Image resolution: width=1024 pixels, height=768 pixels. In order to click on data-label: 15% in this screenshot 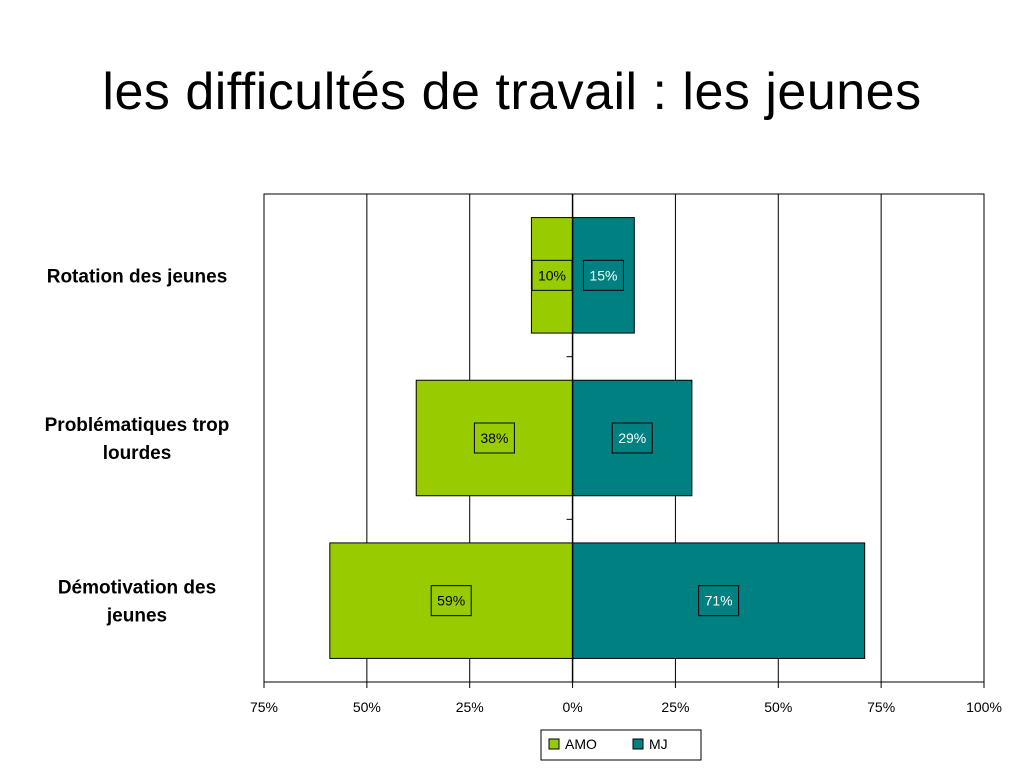, I will do `click(603, 275)`.